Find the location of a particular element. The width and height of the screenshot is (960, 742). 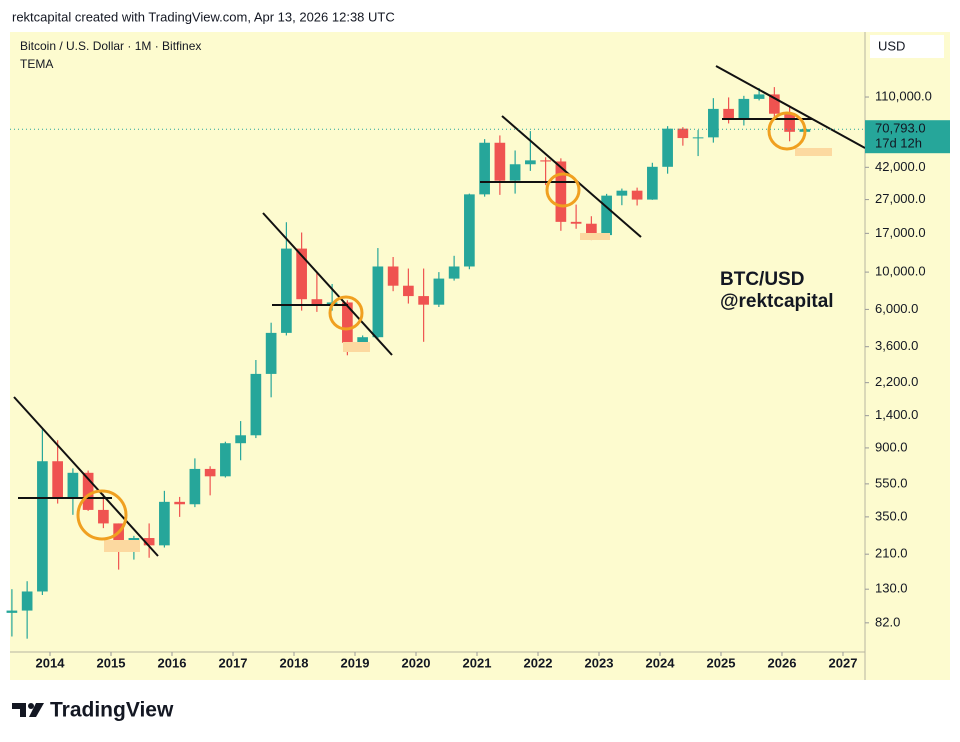

x-tick-label: 2015 is located at coordinates (111, 662).